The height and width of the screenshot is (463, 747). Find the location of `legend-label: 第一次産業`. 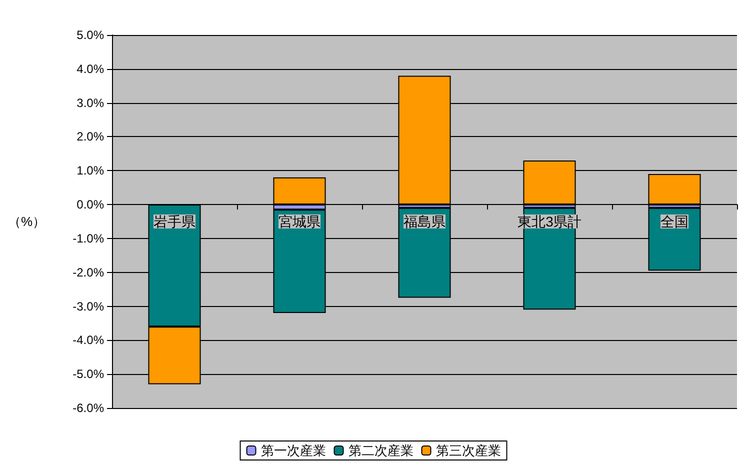

legend-label: 第一次産業 is located at coordinates (293, 450).